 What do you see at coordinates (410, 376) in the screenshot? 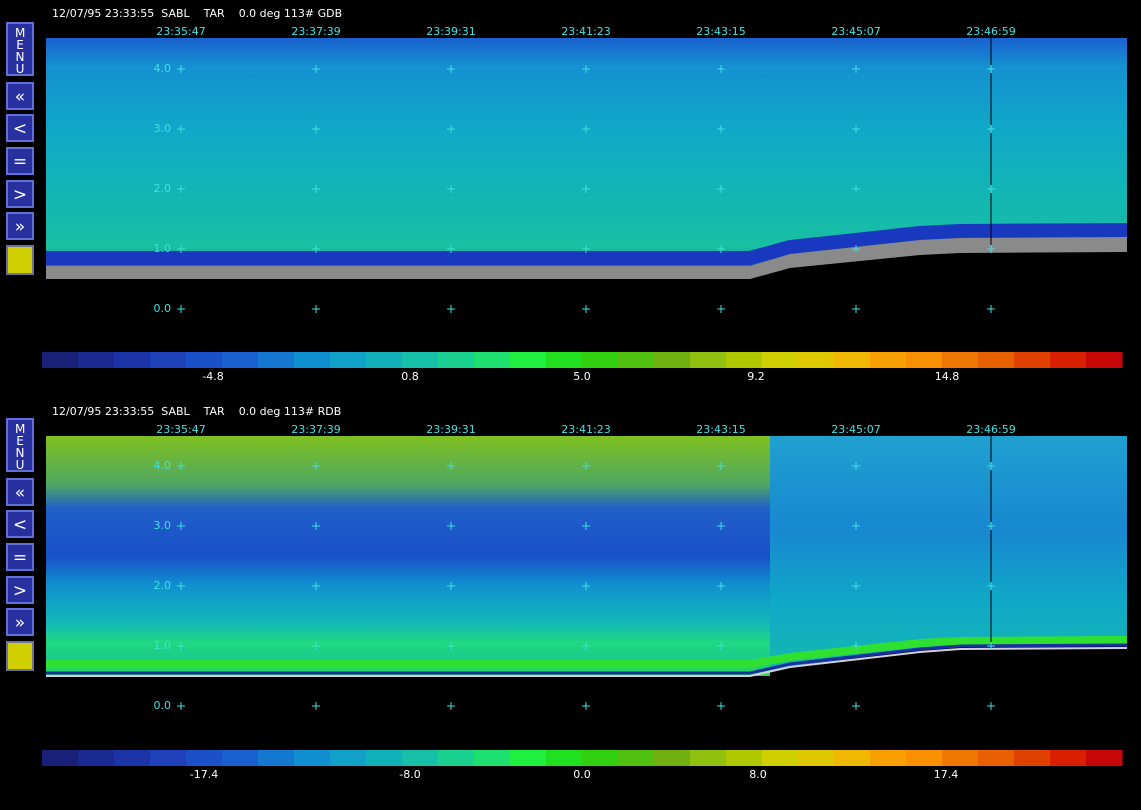
I see `scale-label: 0.8` at bounding box center [410, 376].